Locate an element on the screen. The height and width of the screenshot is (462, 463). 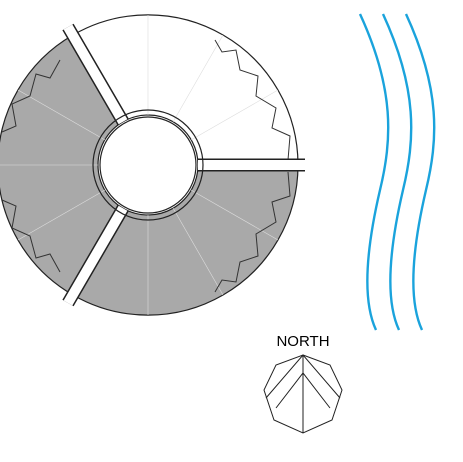
north-arrow is located at coordinates (303, 394).